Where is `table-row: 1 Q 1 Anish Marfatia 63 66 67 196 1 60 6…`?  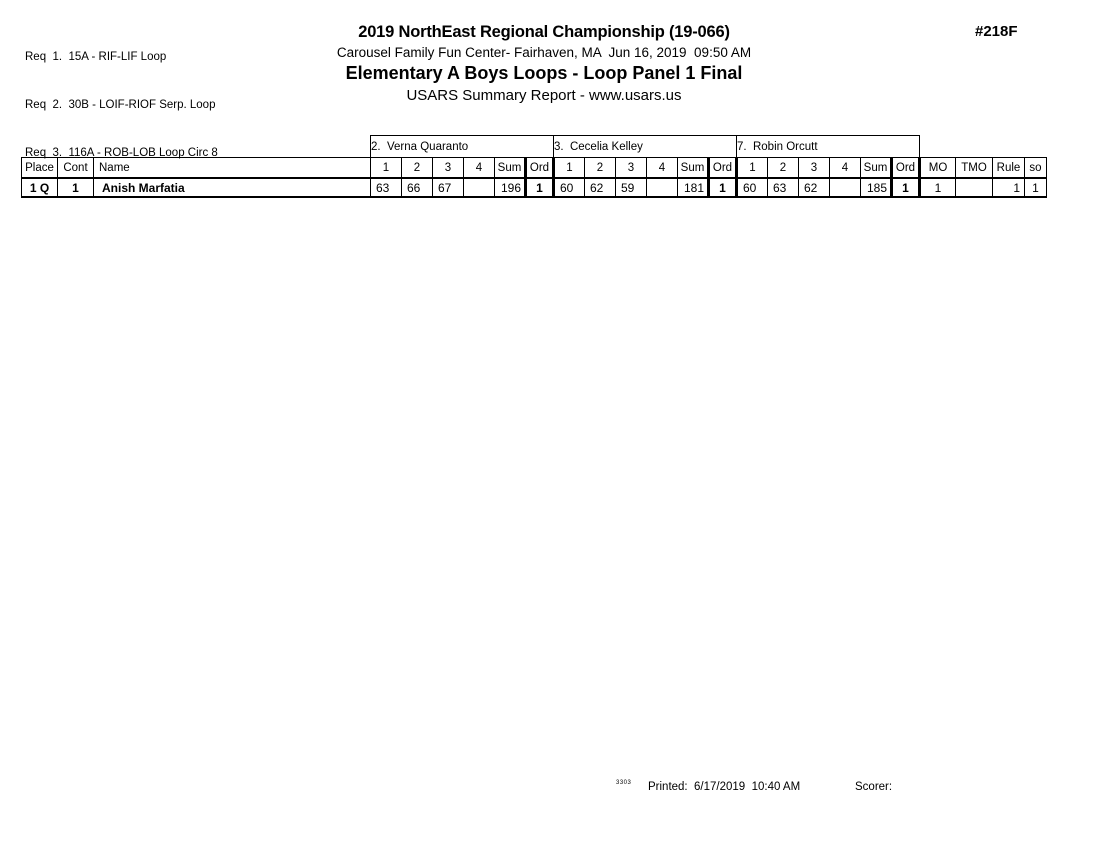 table-row: 1 Q 1 Anish Marfatia 63 66 67 196 1 60 6… is located at coordinates (534, 187).